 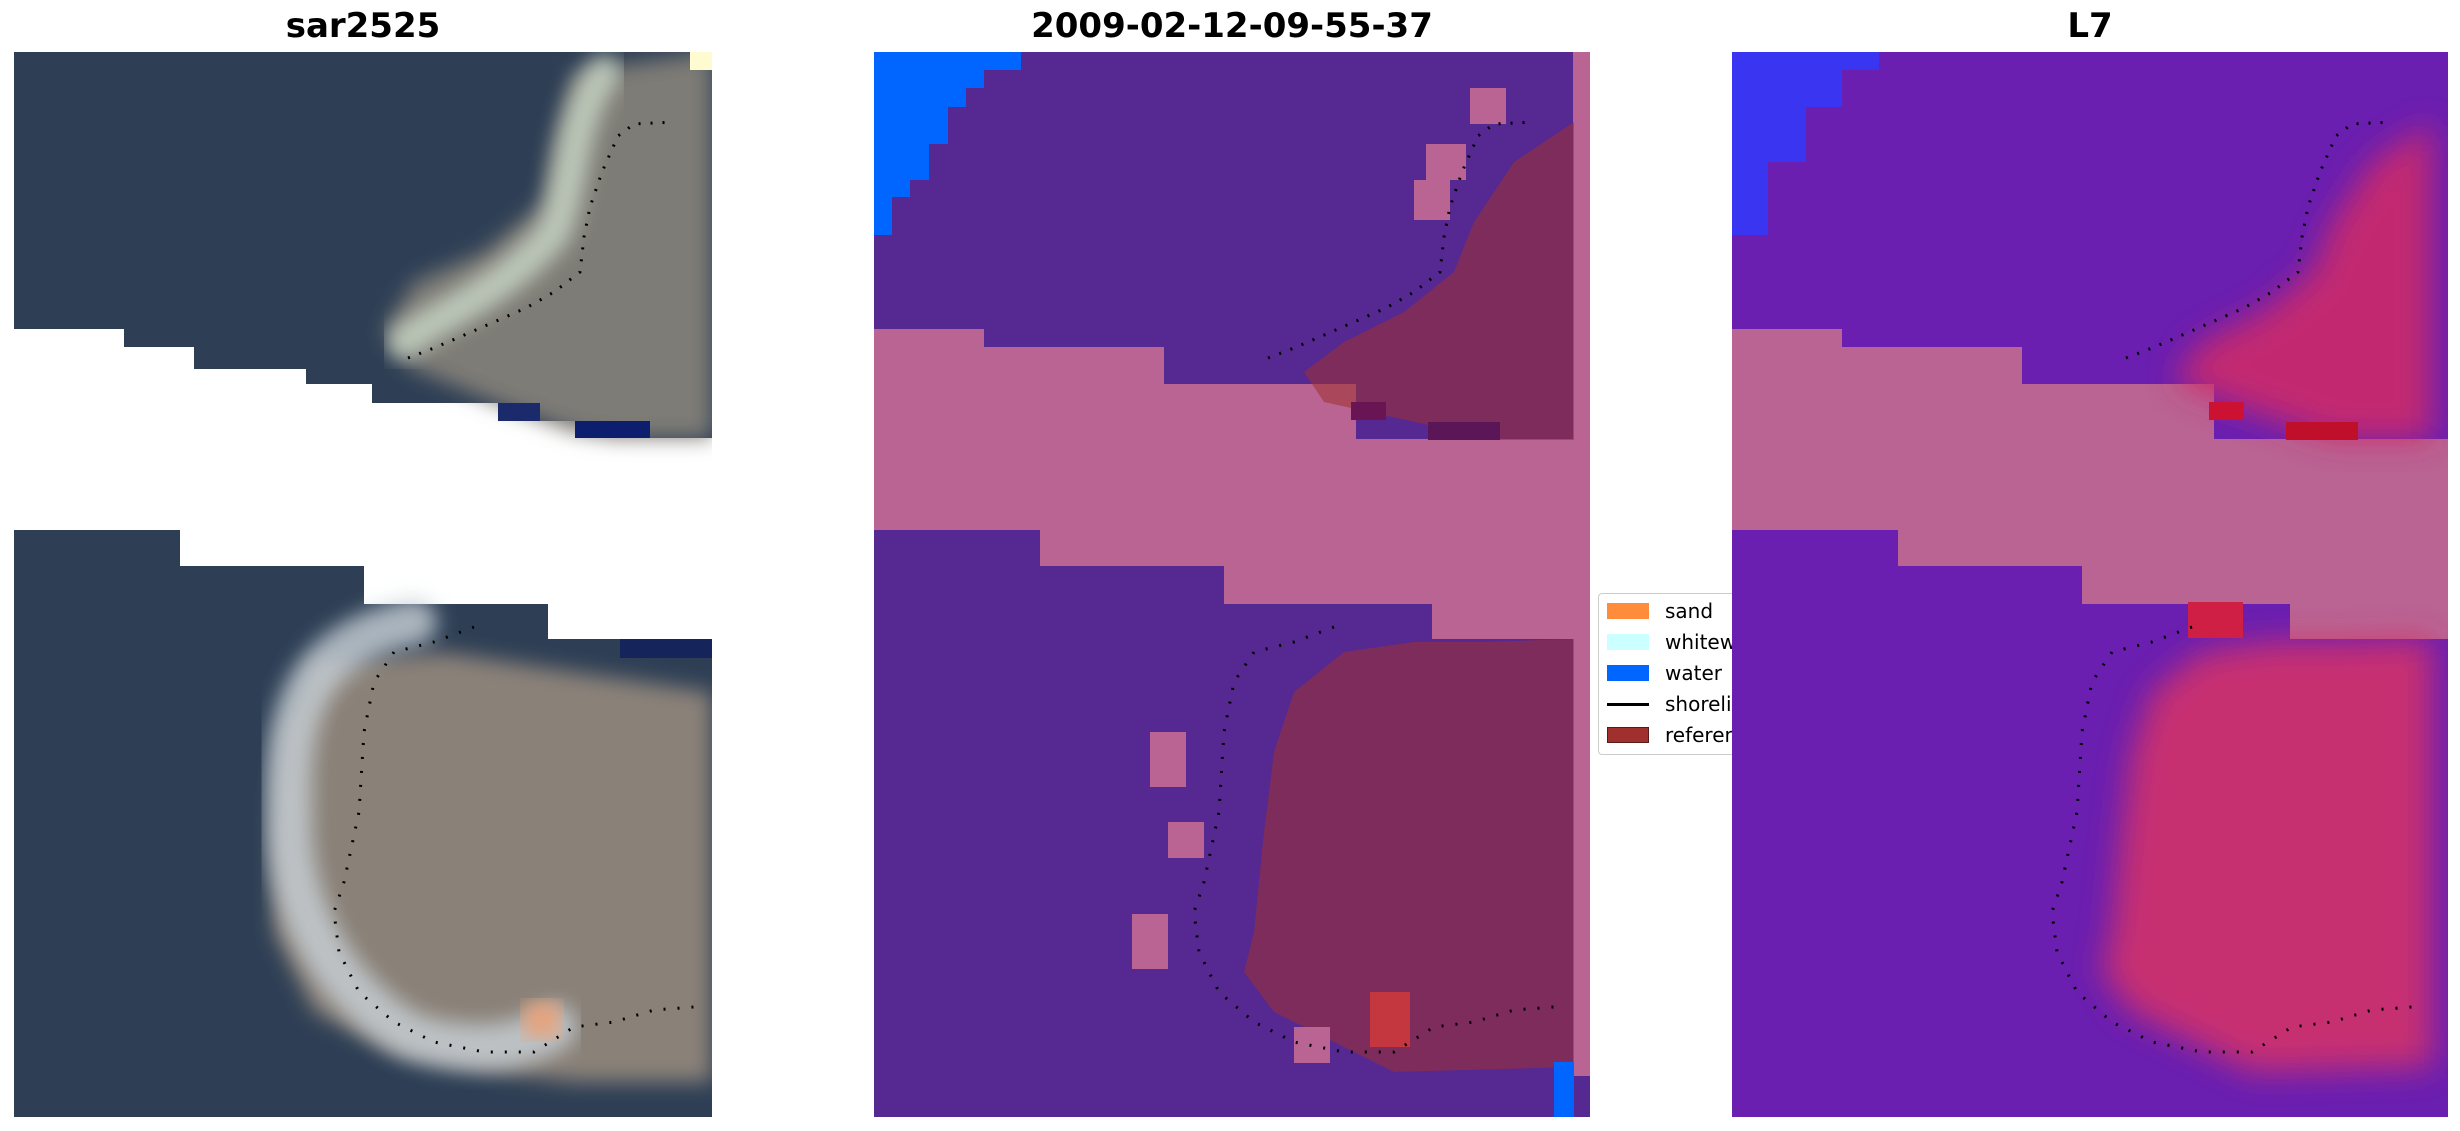 I want to click on class-shoreline-top, so click(x=1401, y=240).